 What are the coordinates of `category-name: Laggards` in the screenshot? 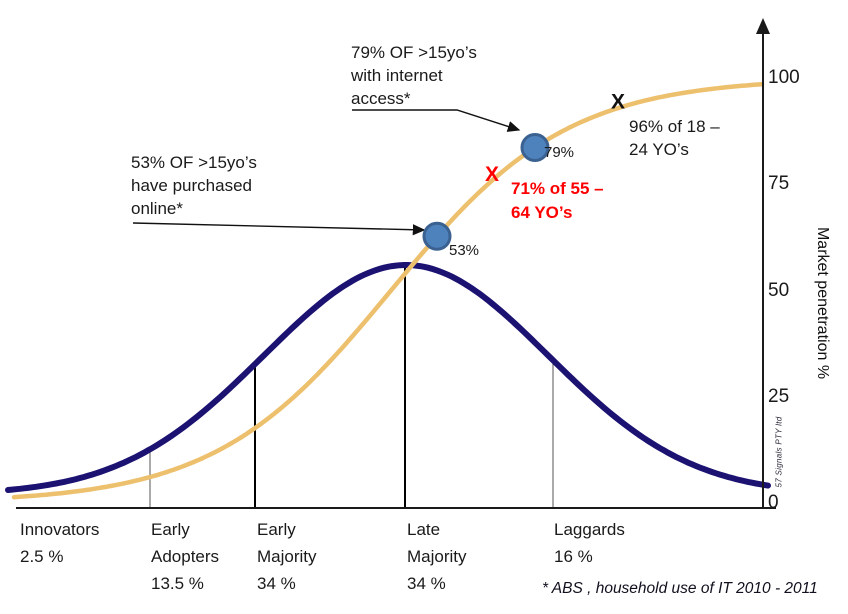 It's located at (589, 529).